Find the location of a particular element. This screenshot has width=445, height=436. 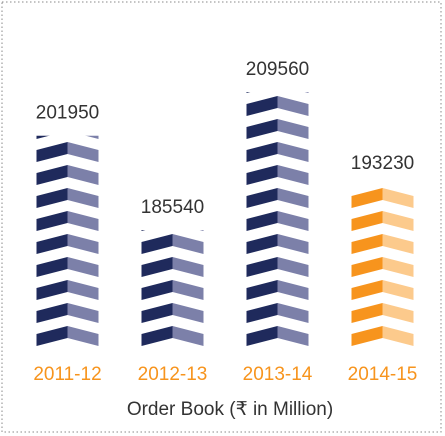

value-label: 185540 is located at coordinates (172, 207).